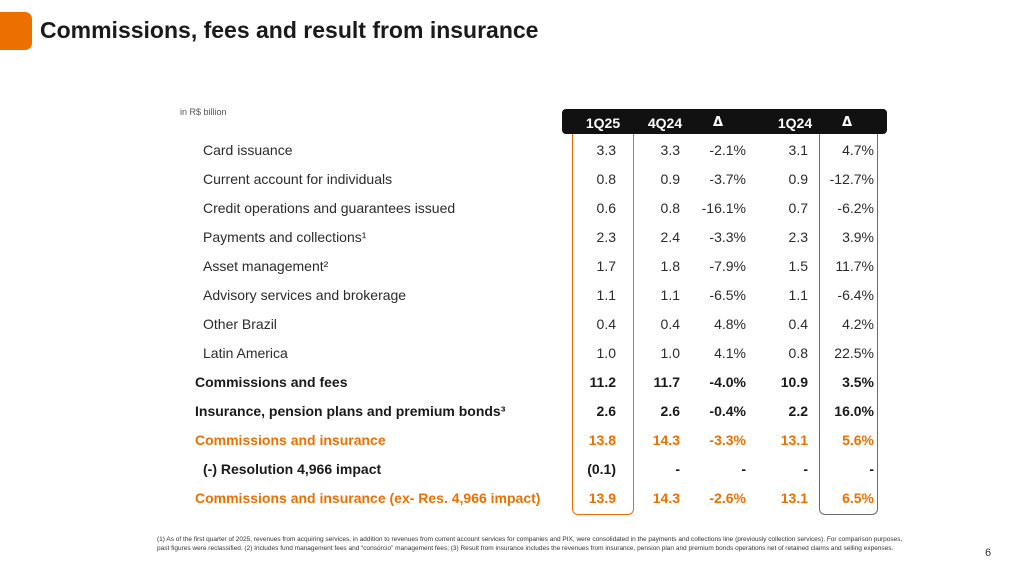 This screenshot has width=1019, height=573. What do you see at coordinates (248, 150) in the screenshot?
I see `row-label: Card issuance` at bounding box center [248, 150].